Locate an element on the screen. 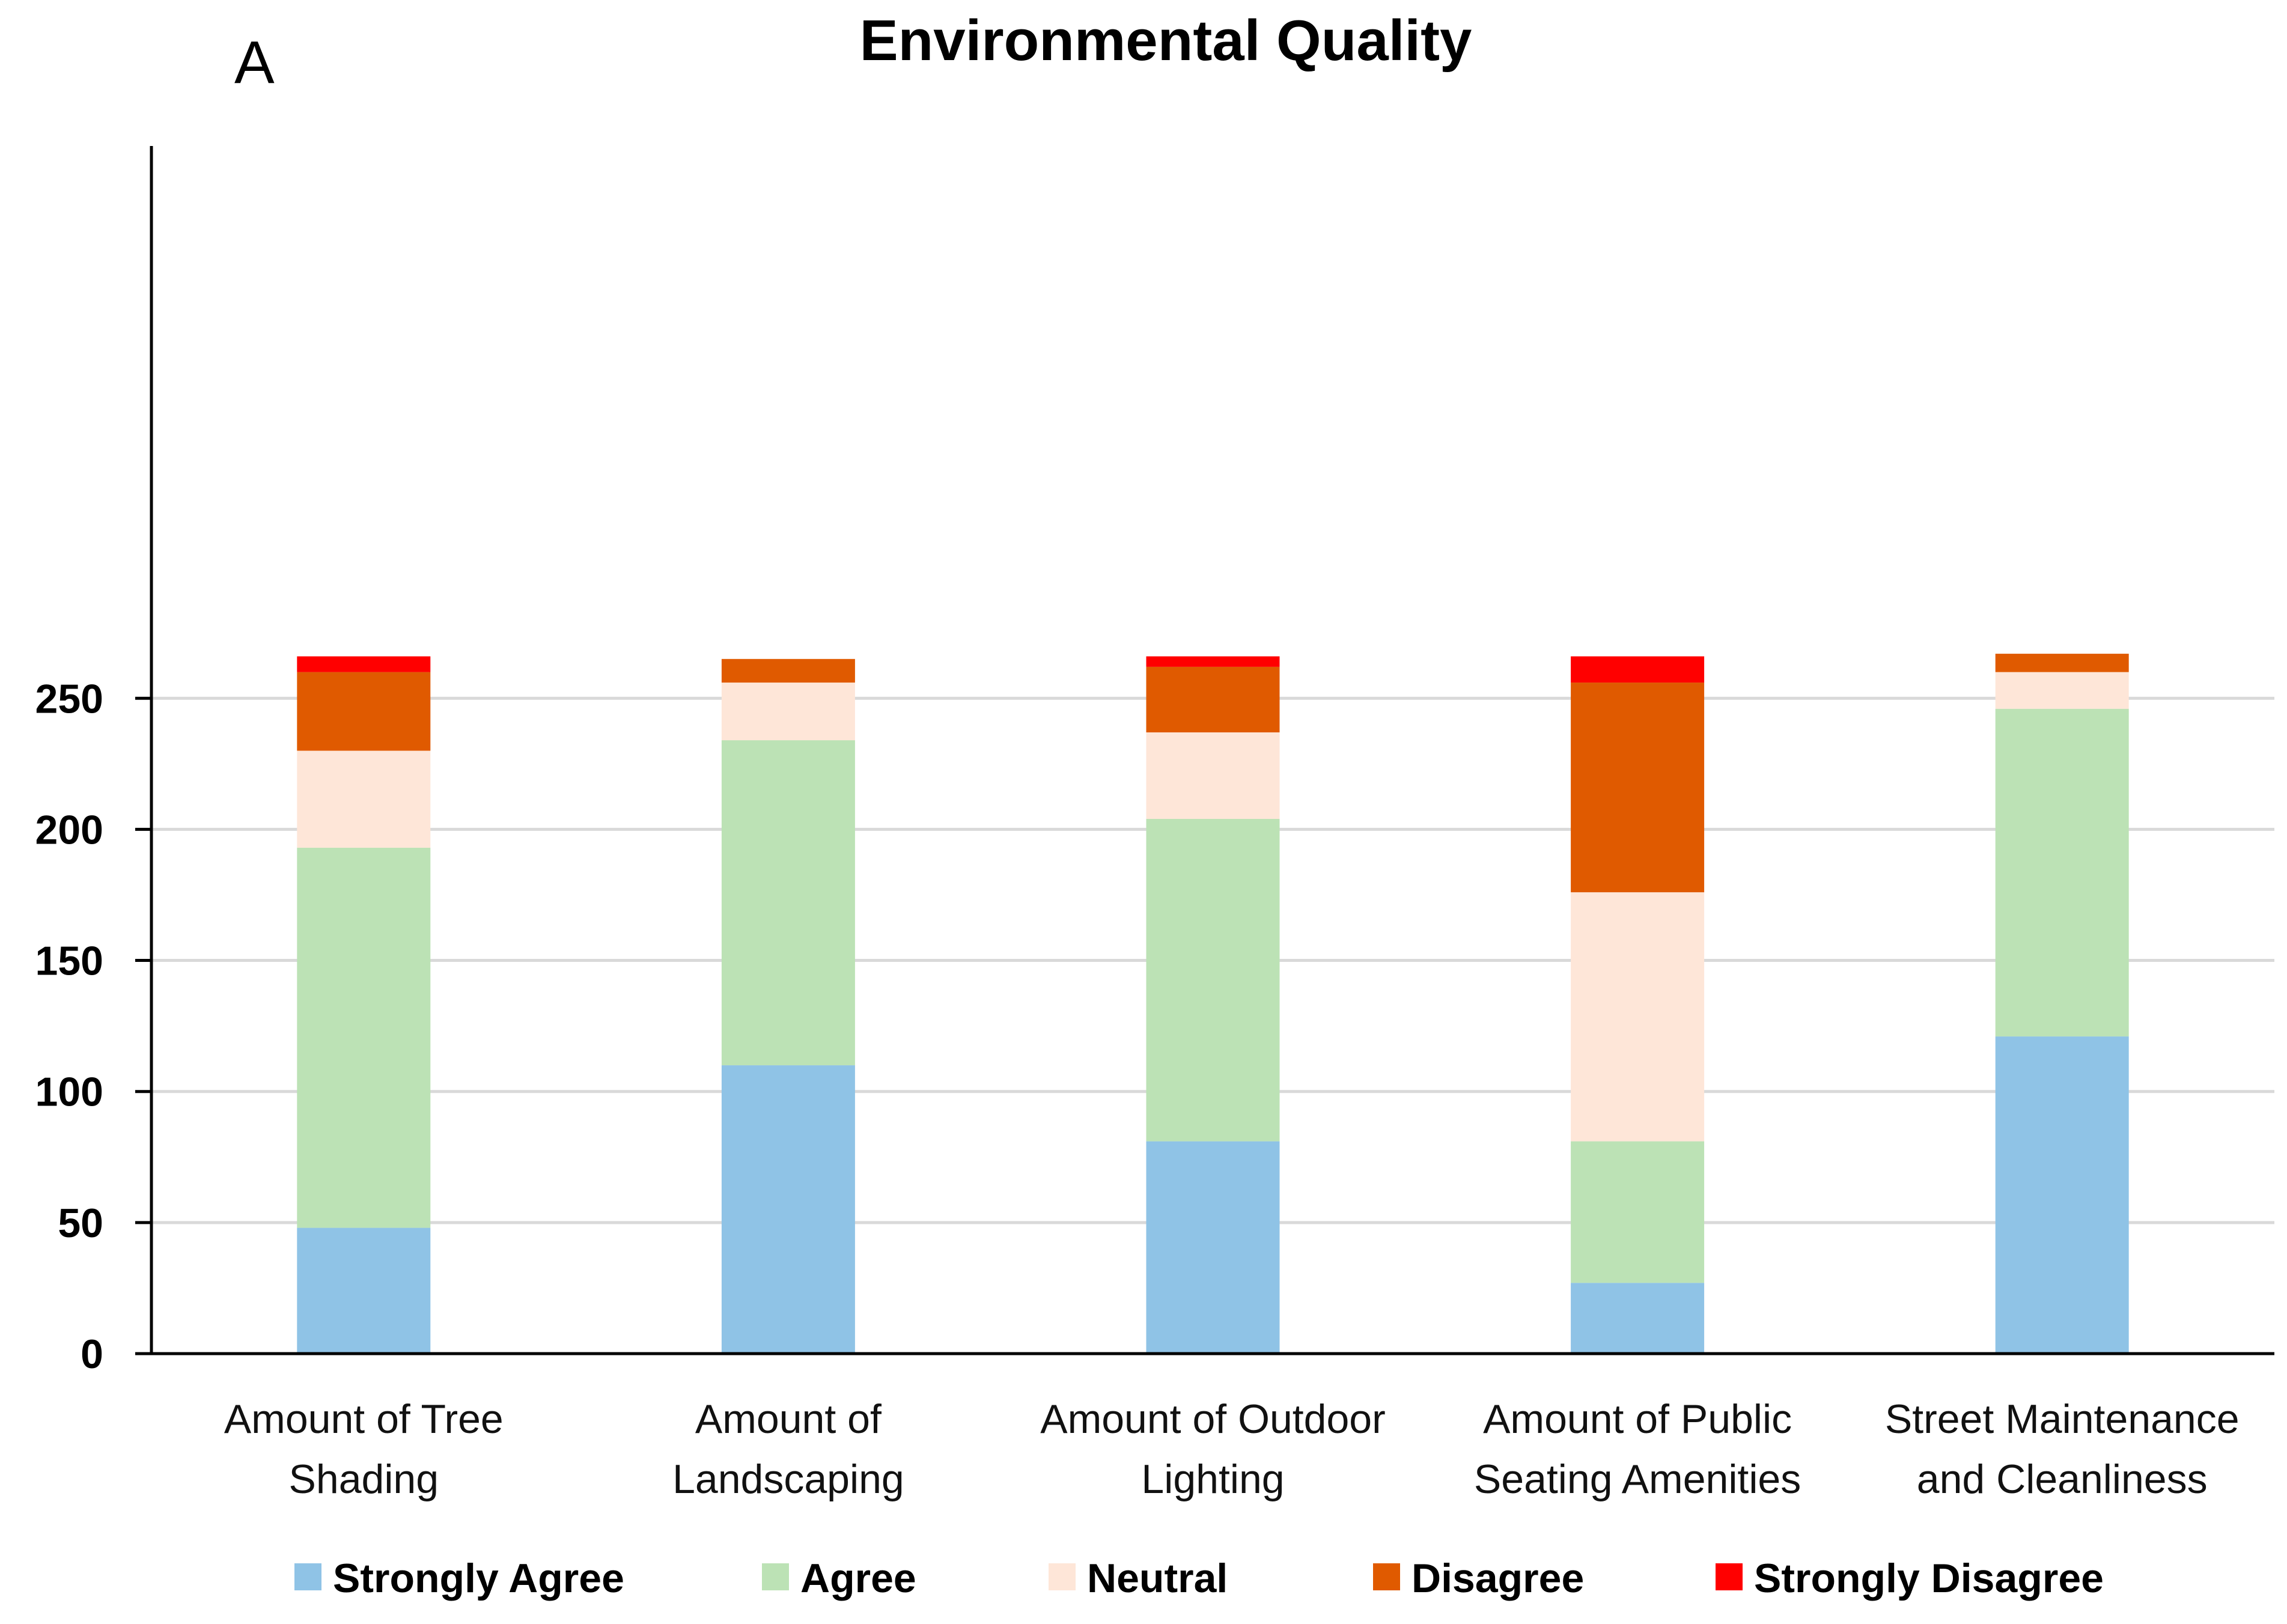 The height and width of the screenshot is (1624, 2287). x-tick-label-line: Amount of Tree is located at coordinates (364, 1419).